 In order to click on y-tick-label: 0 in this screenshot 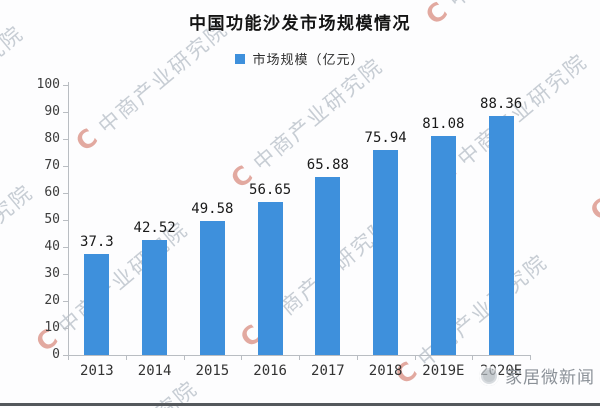, I will do `click(56, 354)`.